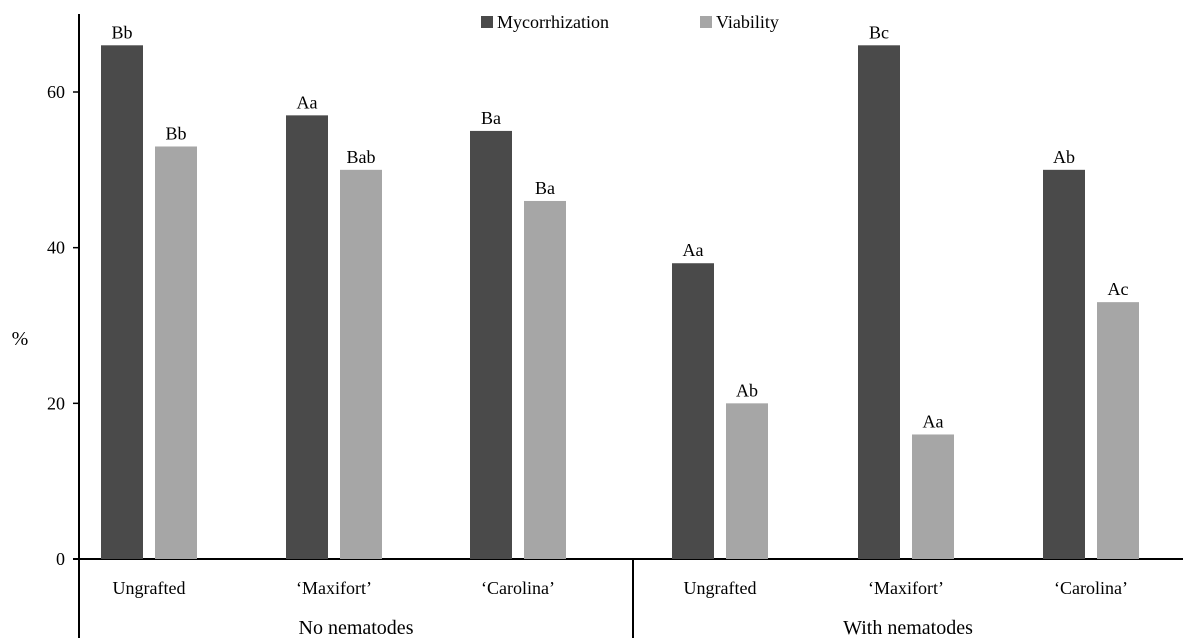  What do you see at coordinates (56, 248) in the screenshot?
I see `y-tick-label: 40` at bounding box center [56, 248].